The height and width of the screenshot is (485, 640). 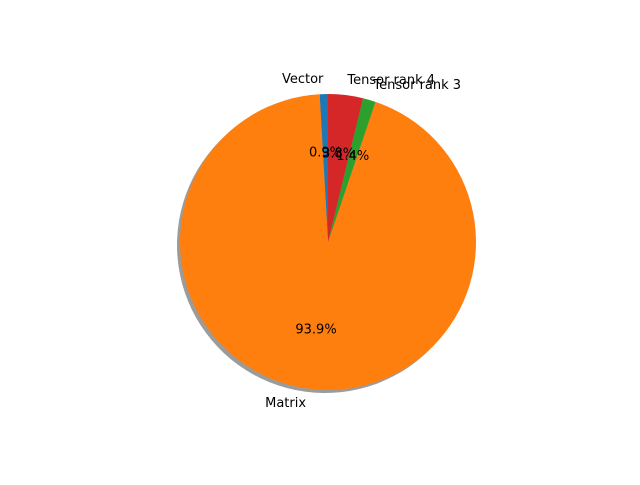 What do you see at coordinates (315, 329) in the screenshot?
I see `pie-percent-label: 93.9%` at bounding box center [315, 329].